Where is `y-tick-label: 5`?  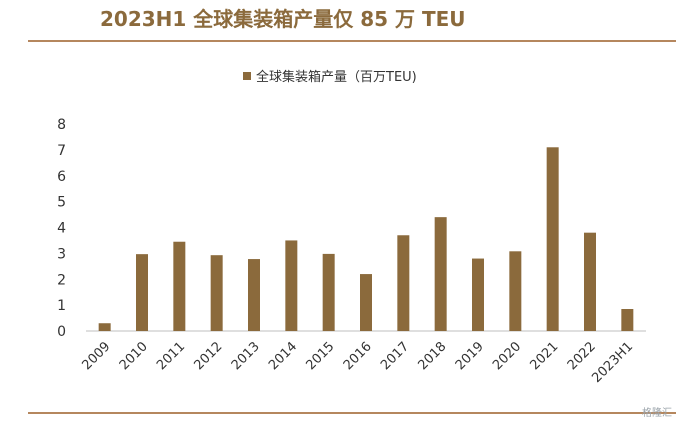 y-tick-label: 5 is located at coordinates (61, 203).